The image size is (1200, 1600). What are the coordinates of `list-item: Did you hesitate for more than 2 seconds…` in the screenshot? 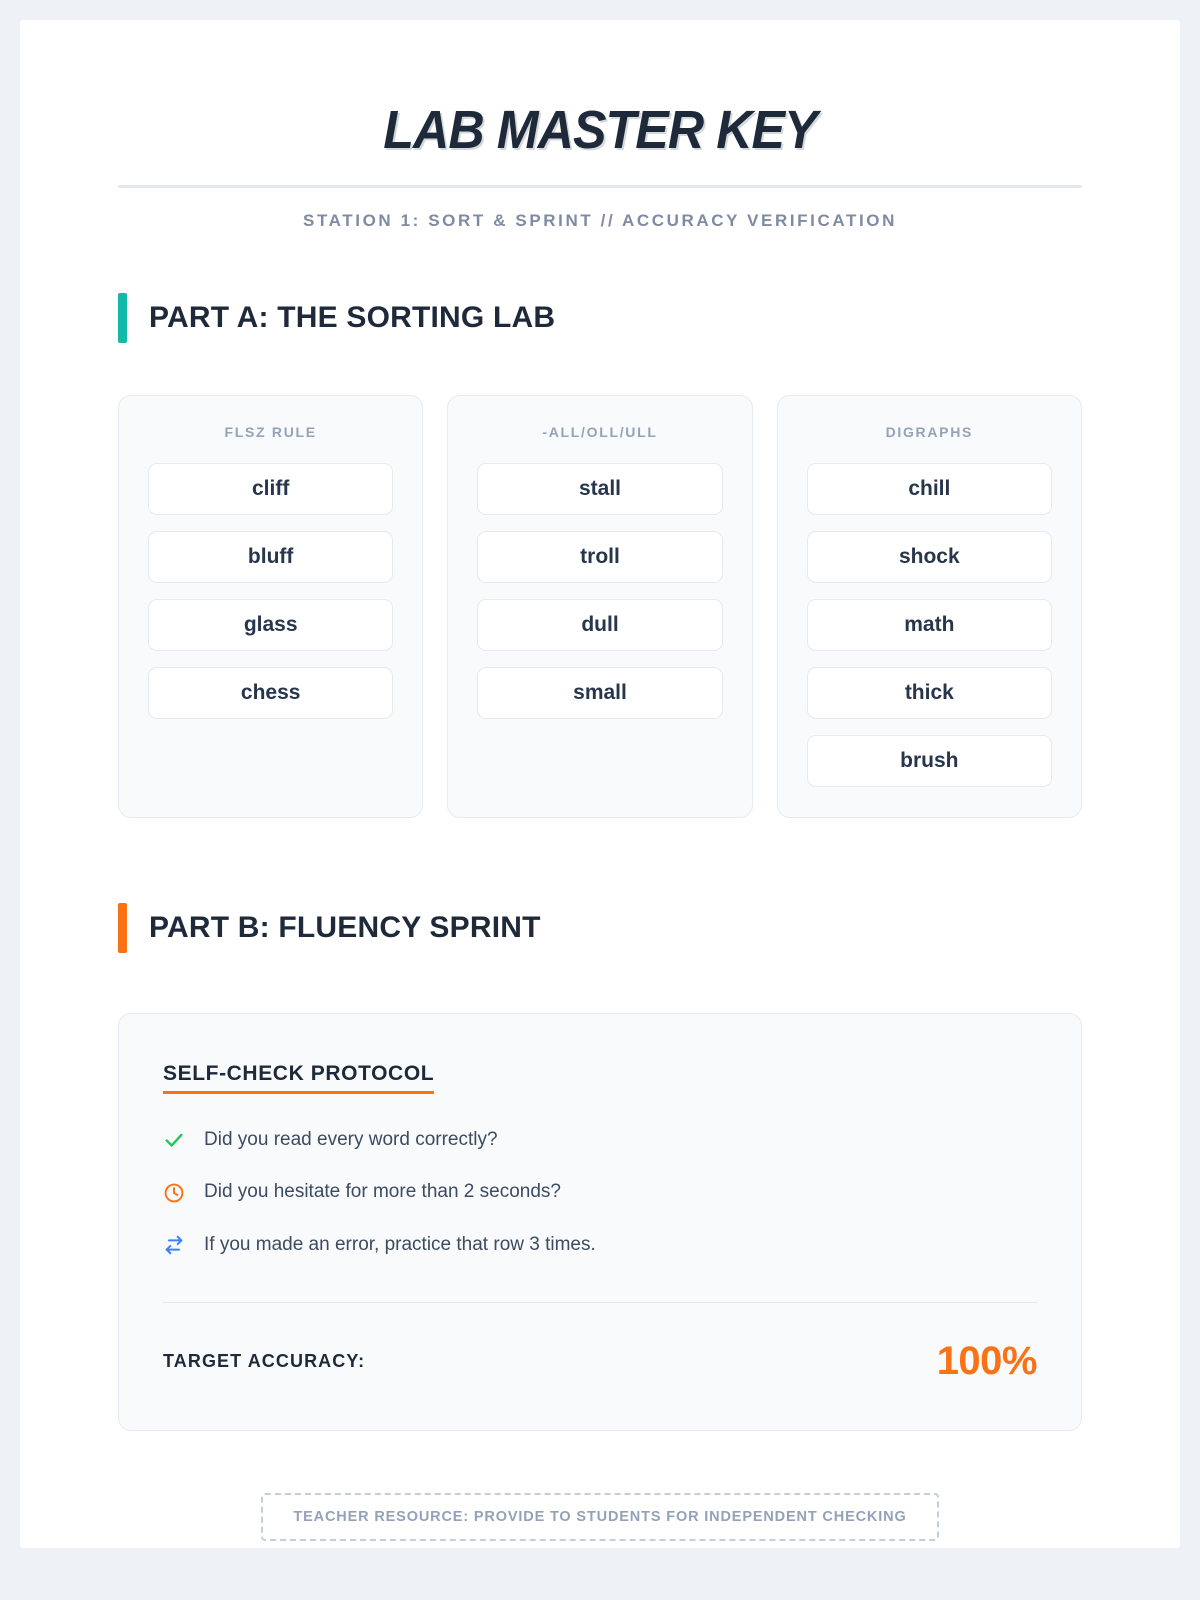 It's located at (600, 1192).